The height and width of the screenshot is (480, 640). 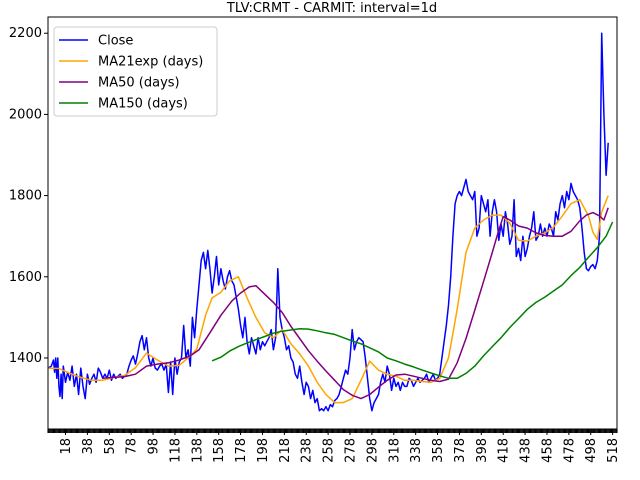 I want to click on y-tick-label: 1400, so click(x=25, y=358).